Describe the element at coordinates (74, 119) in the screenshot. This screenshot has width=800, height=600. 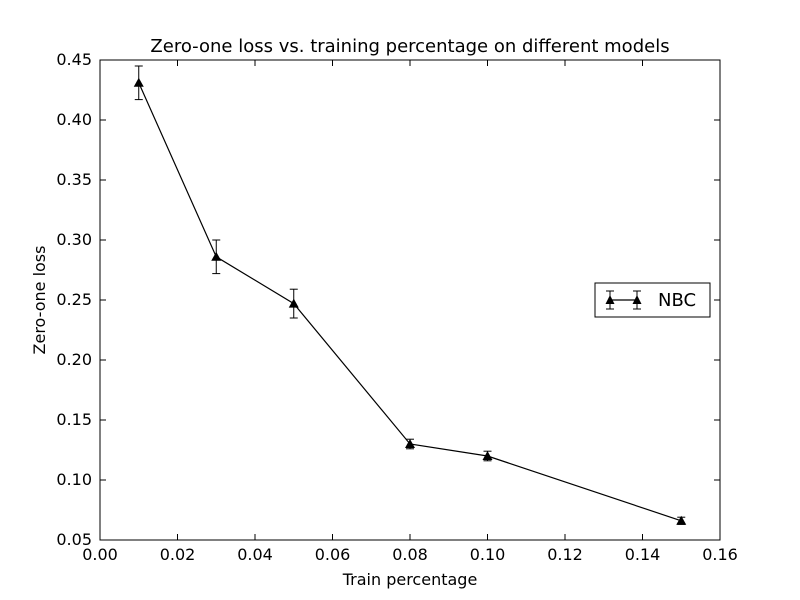
I see `y-tick-label: 0.40` at that location.